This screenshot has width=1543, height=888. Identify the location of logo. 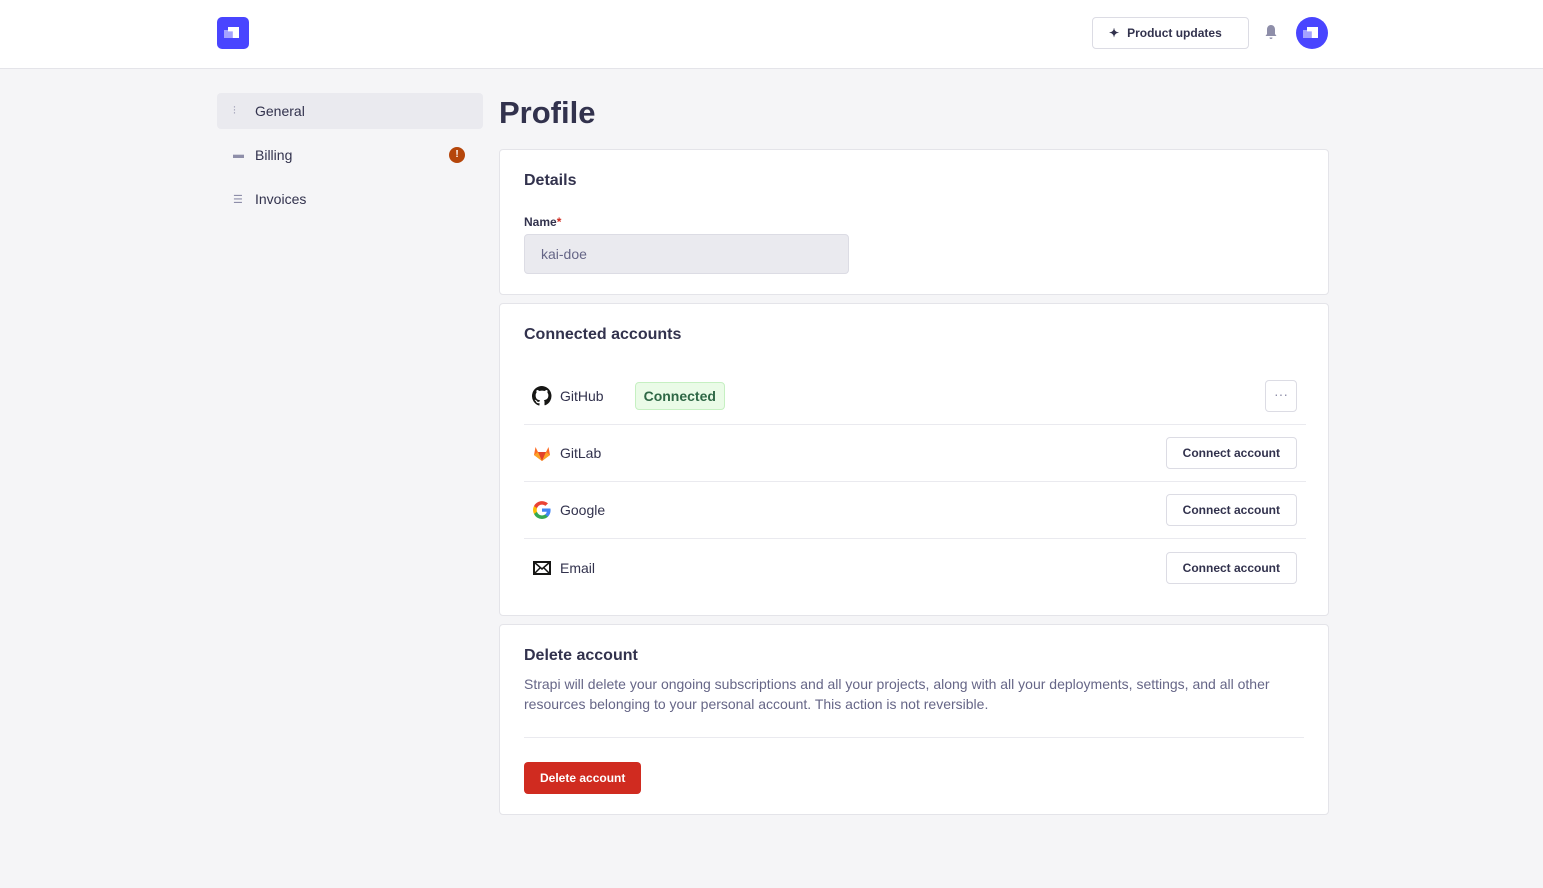
(233, 33).